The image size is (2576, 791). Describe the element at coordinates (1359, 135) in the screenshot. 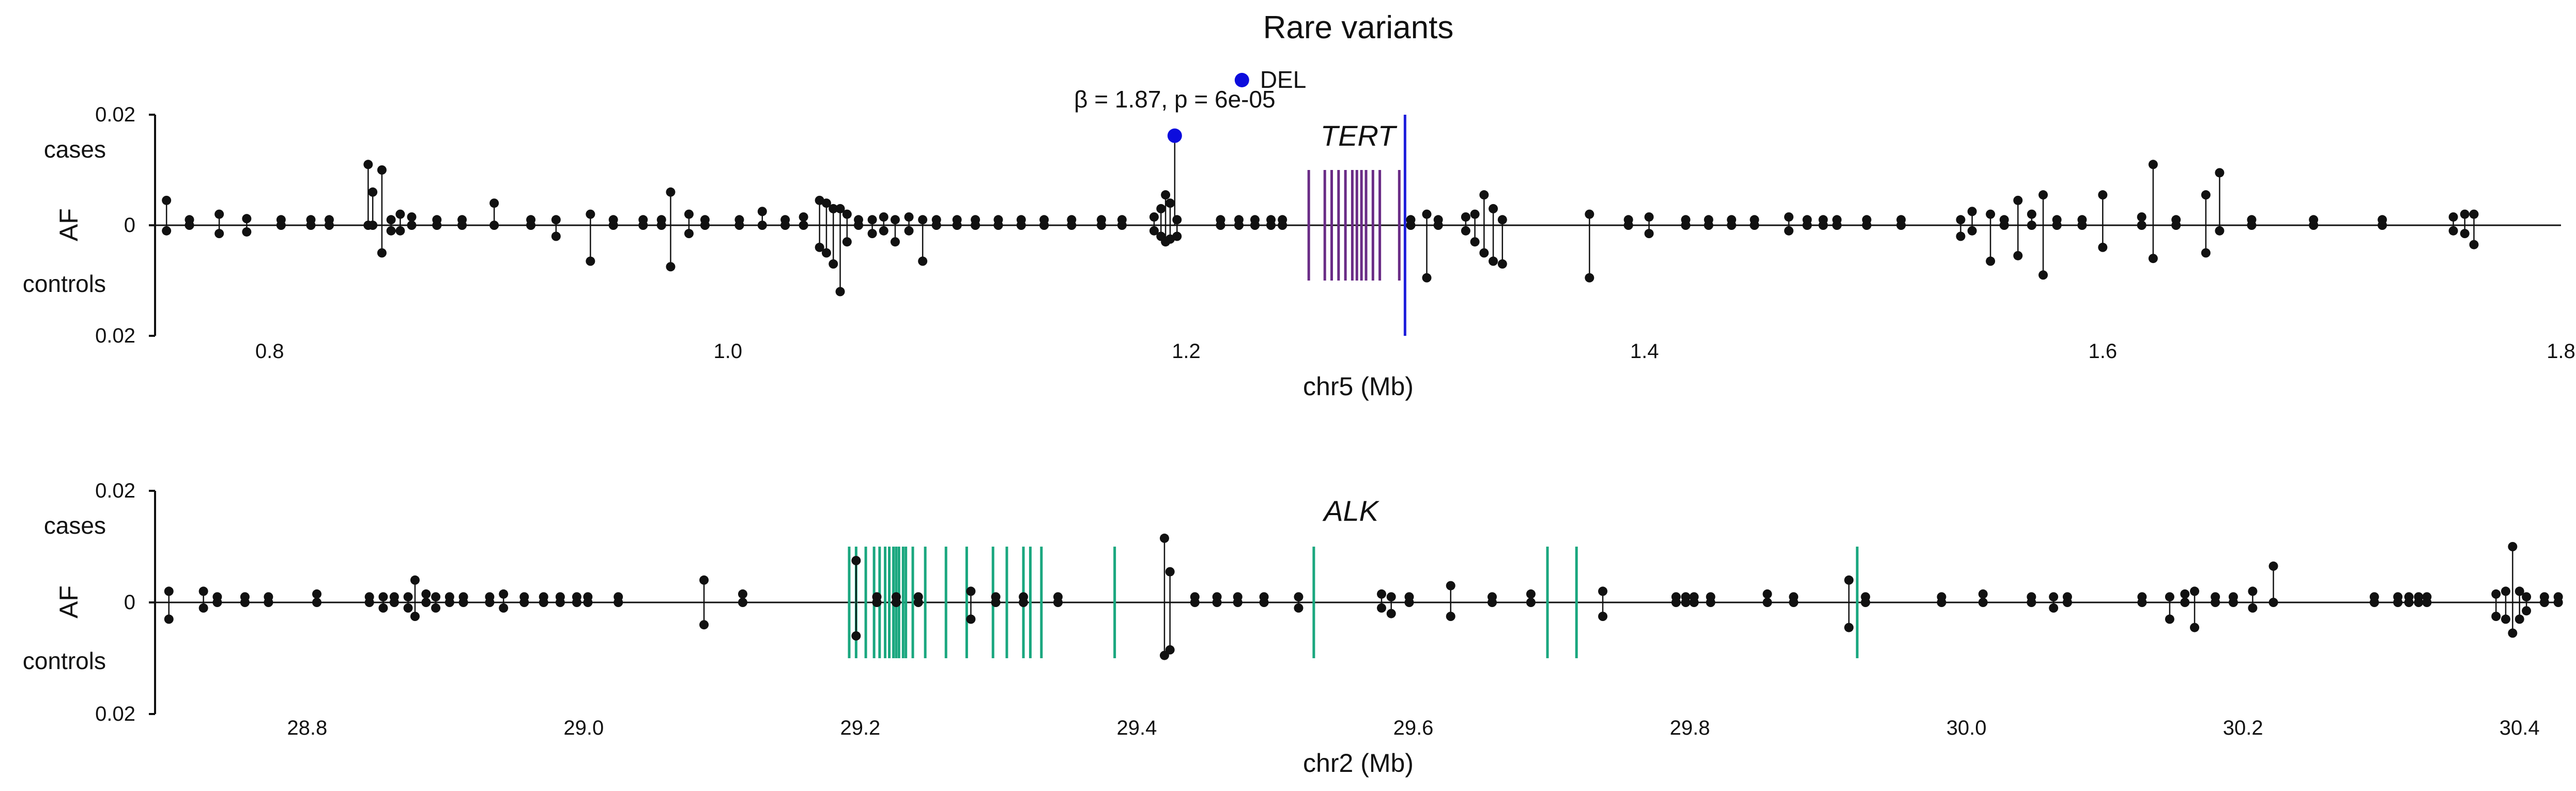

I see `panel-tert-gene-label: TERT` at that location.